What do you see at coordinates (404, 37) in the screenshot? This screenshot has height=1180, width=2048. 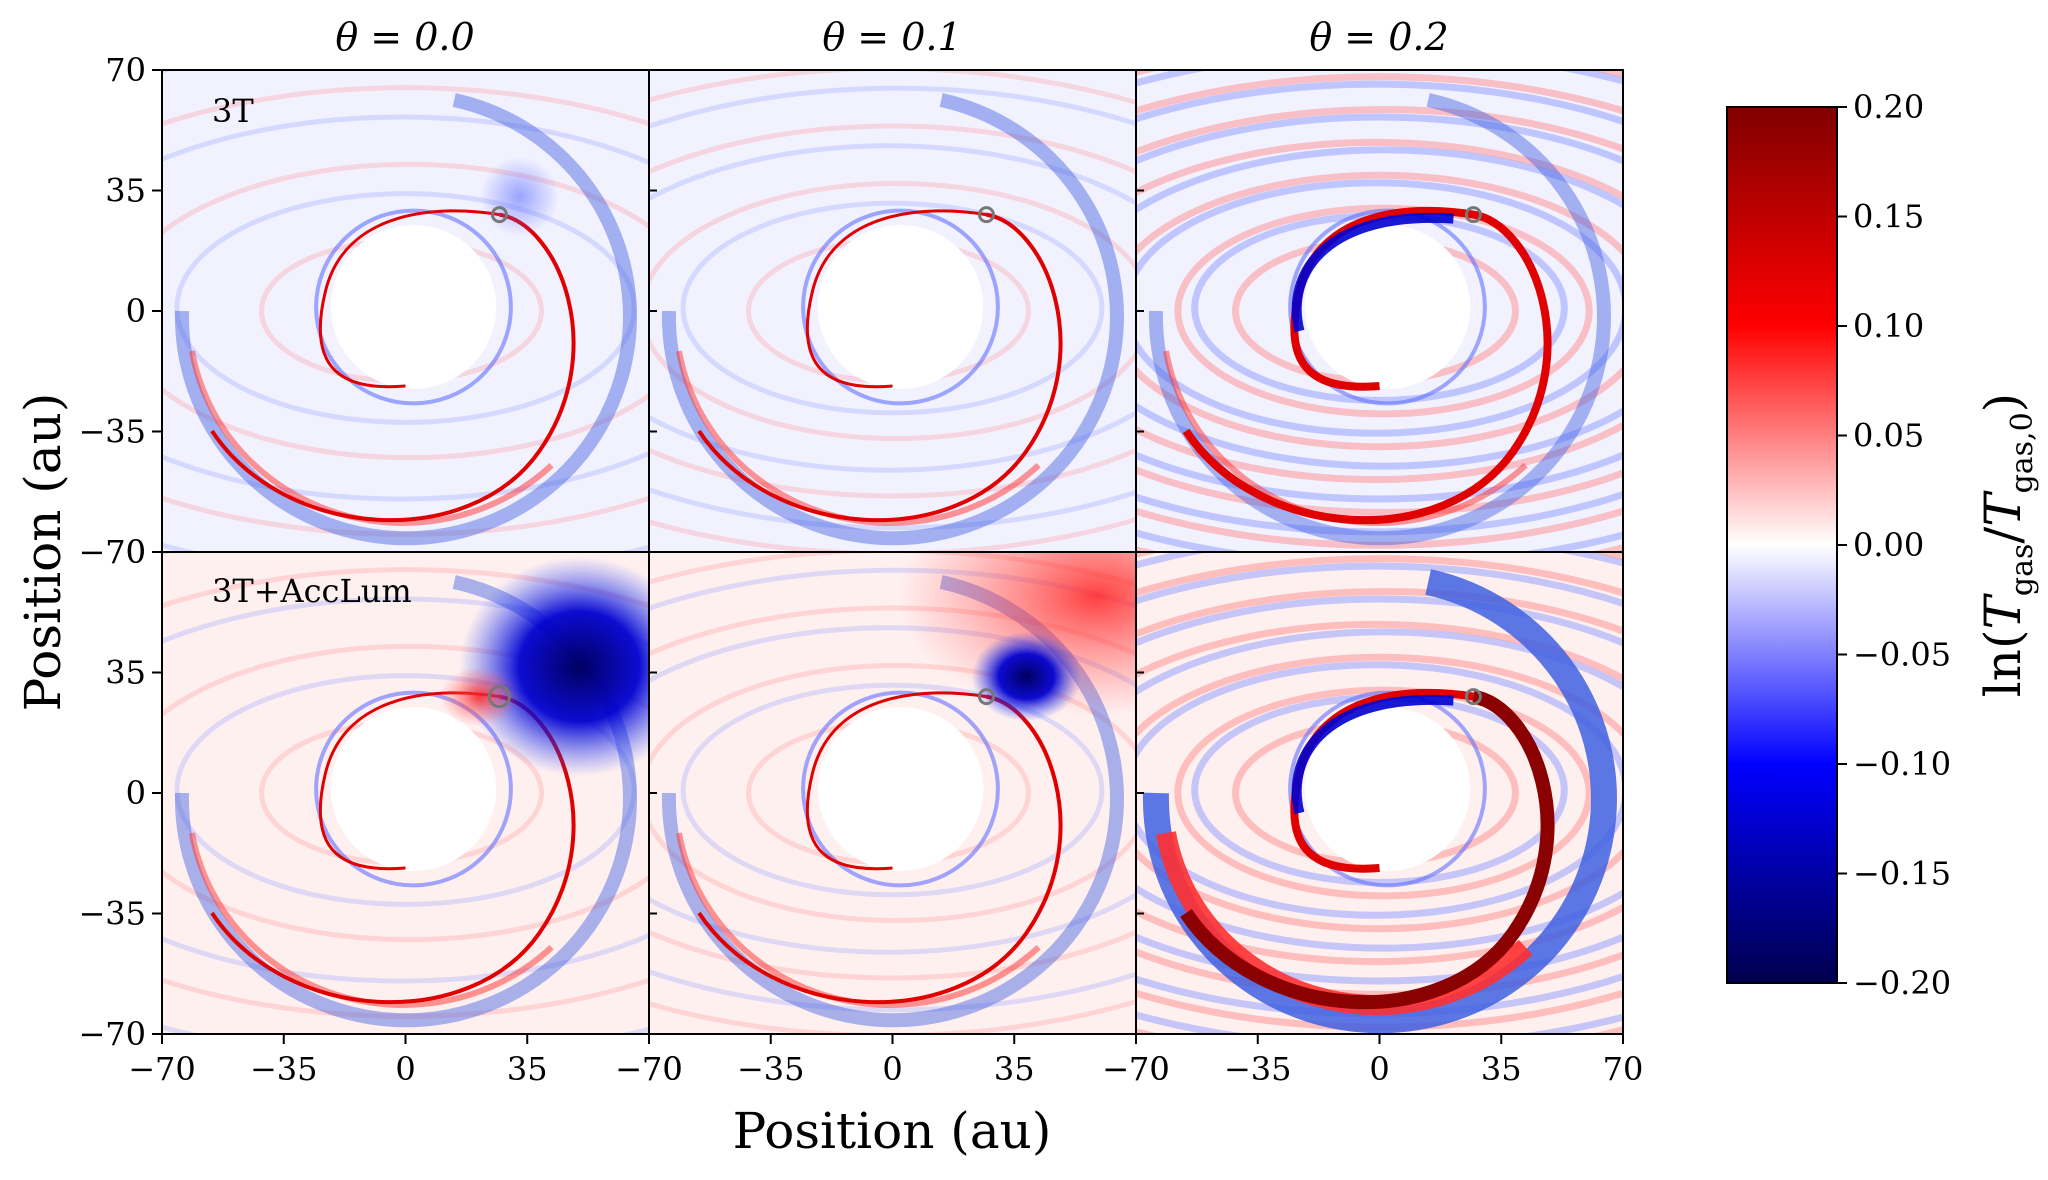 I see `column-title: θ = 0.0` at bounding box center [404, 37].